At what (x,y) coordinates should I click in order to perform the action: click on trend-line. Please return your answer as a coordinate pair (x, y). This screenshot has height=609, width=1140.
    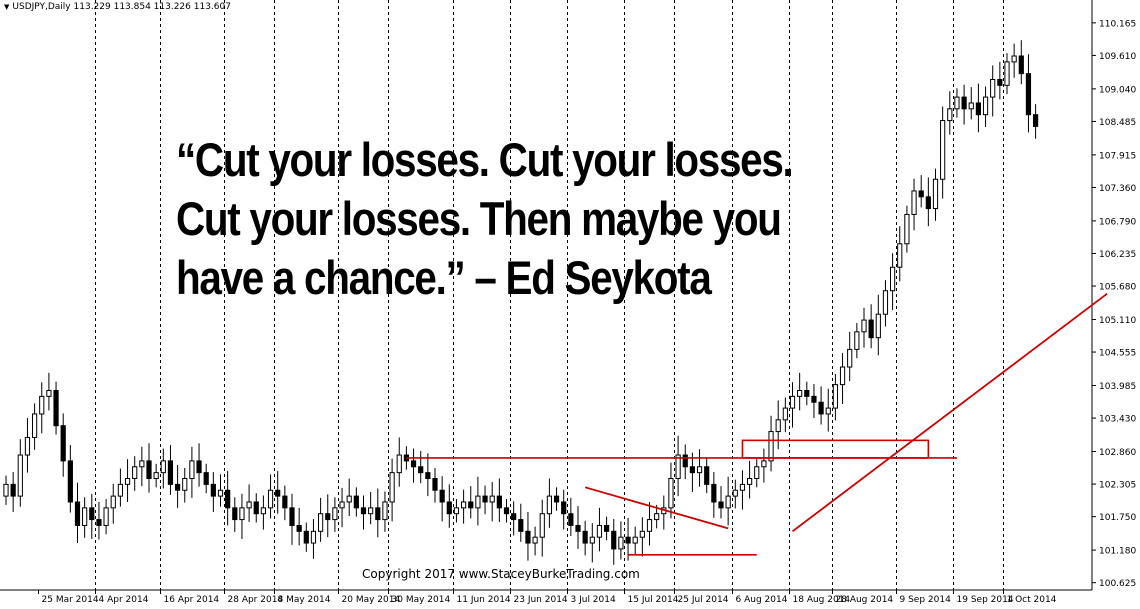
    Looking at the image, I should click on (656, 508).